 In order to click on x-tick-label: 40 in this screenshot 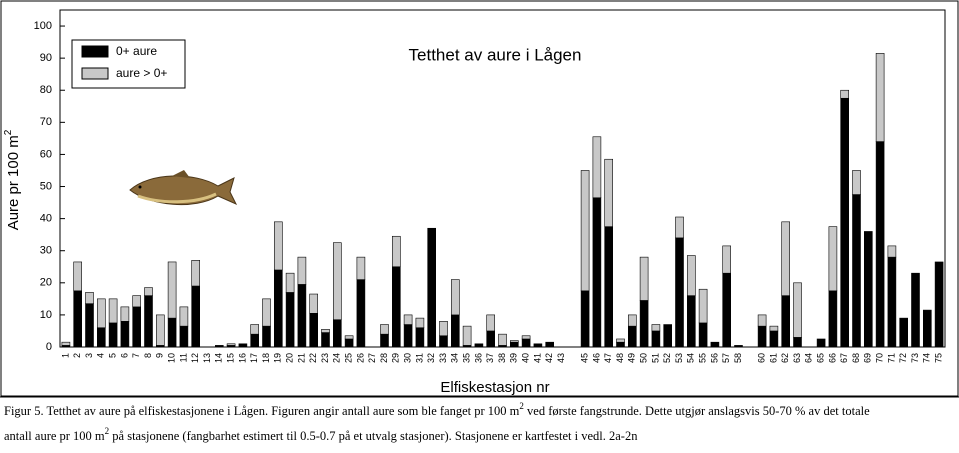, I will do `click(525, 358)`.